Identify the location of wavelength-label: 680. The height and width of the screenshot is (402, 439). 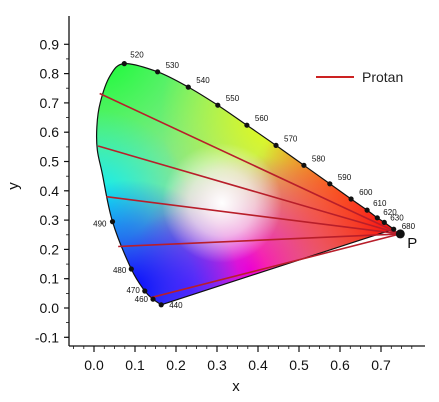
(409, 226).